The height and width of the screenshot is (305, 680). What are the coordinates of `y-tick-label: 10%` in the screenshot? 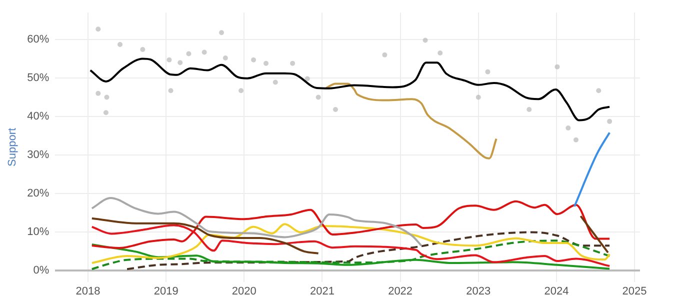 It's located at (38, 232).